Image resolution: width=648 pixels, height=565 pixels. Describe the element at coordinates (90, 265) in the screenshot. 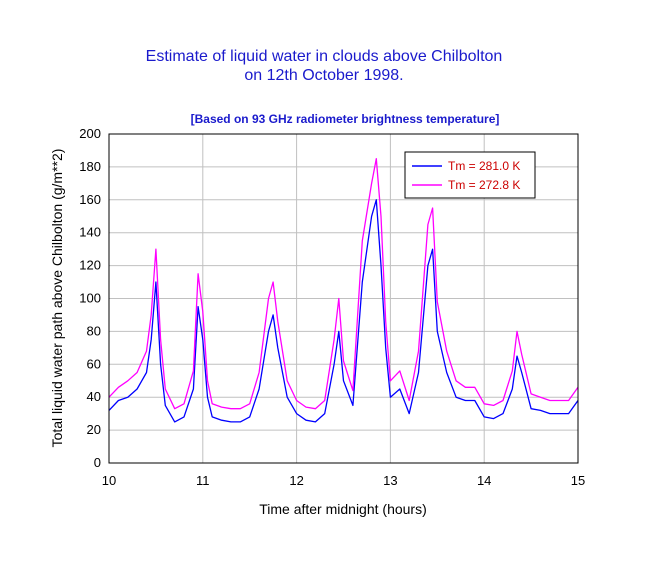

I see `y-tick-label: 120` at that location.